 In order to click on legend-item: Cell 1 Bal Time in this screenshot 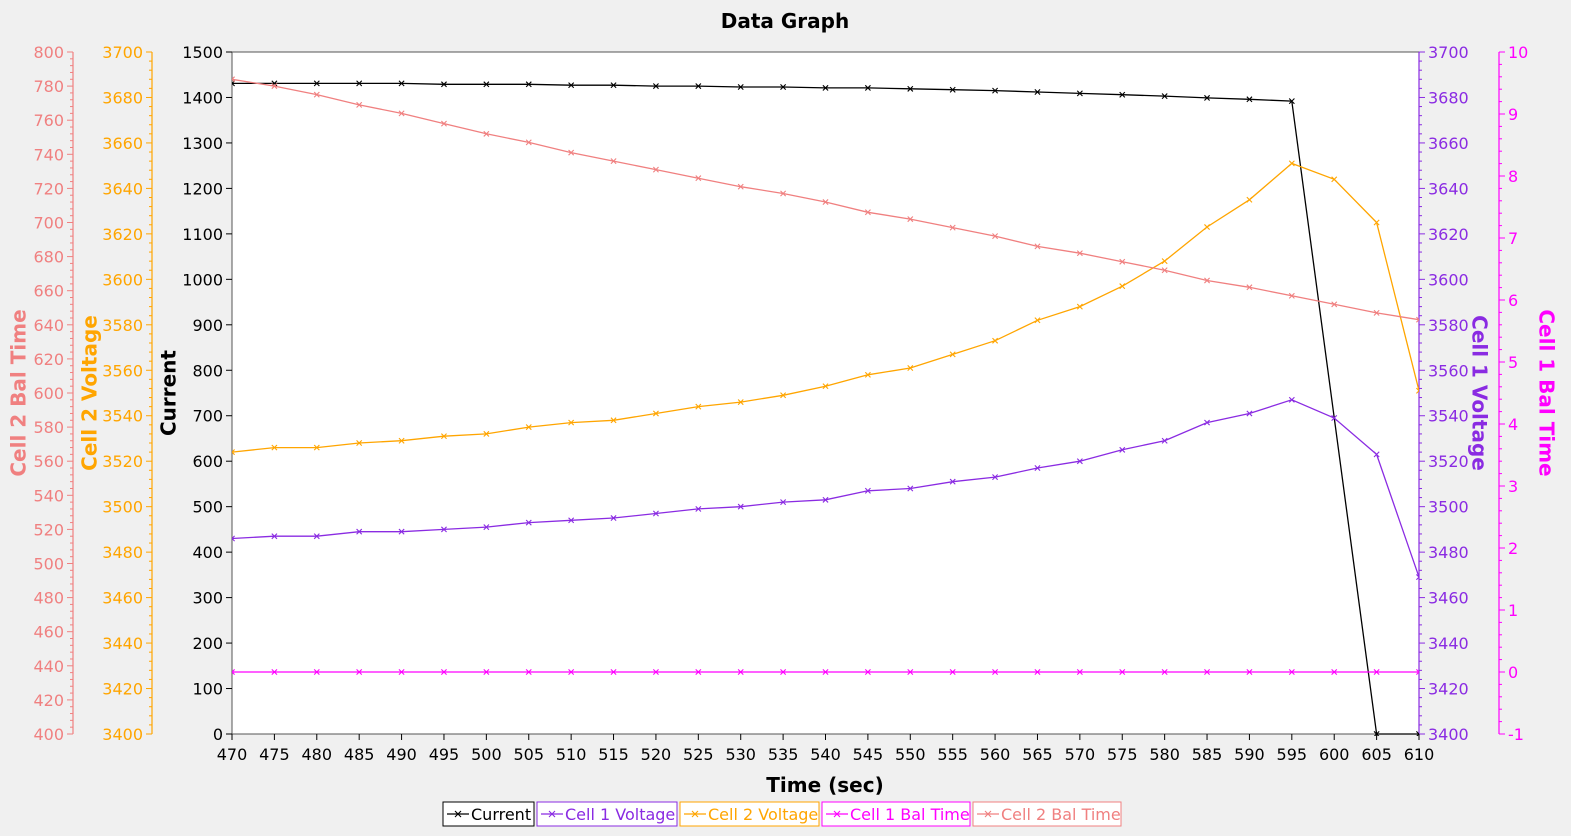, I will do `click(896, 814)`.